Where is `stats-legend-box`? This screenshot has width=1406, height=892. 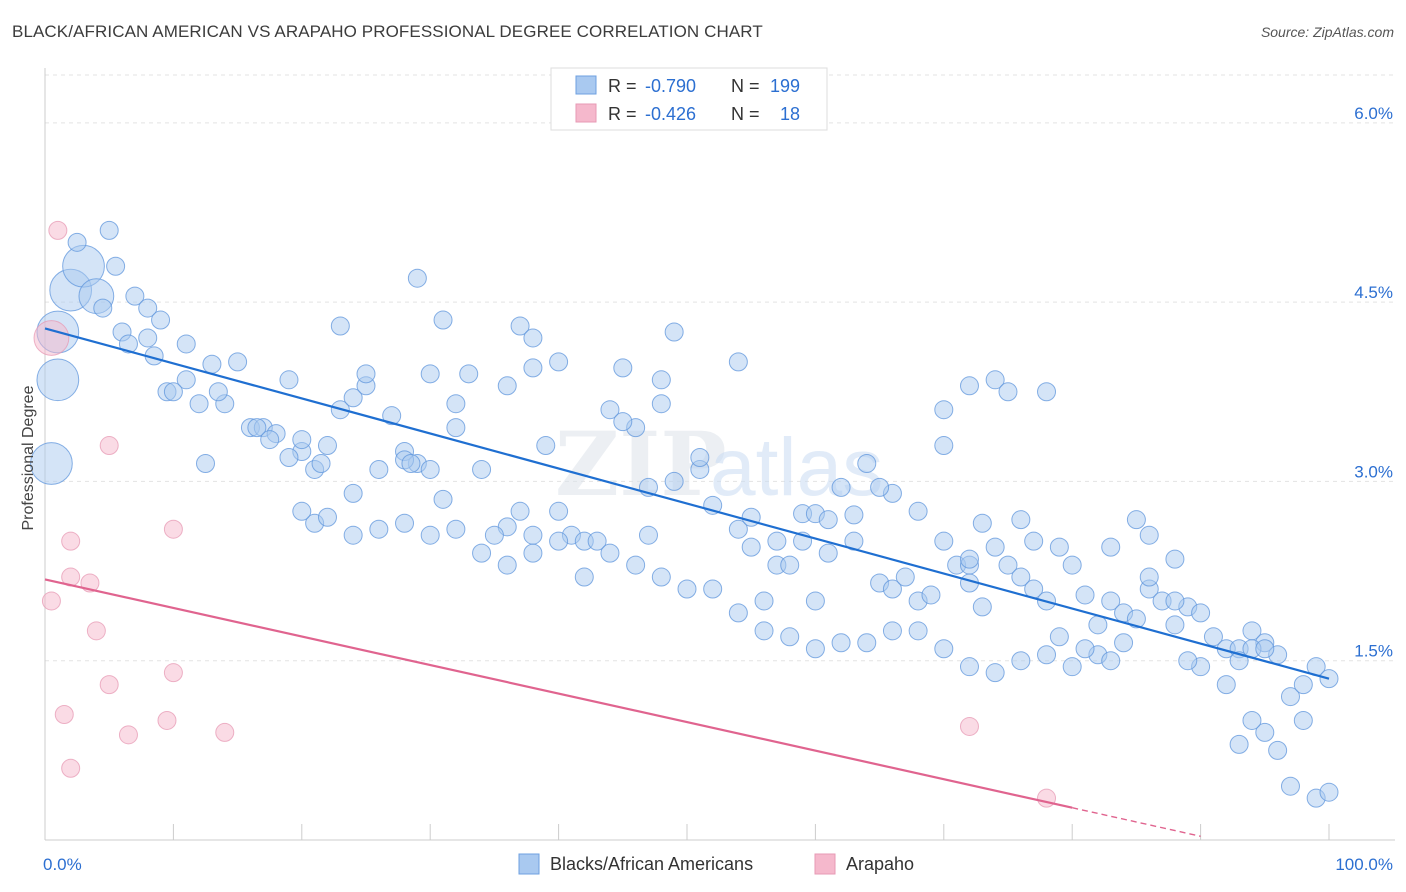 stats-legend-box is located at coordinates (689, 99).